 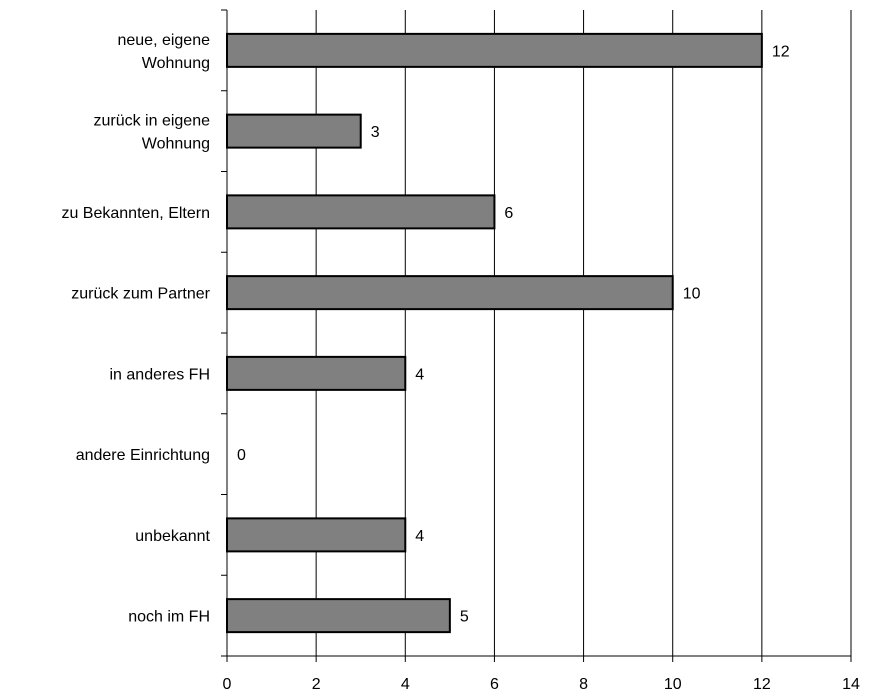 What do you see at coordinates (464, 617) in the screenshot?
I see `data-label-7: 5` at bounding box center [464, 617].